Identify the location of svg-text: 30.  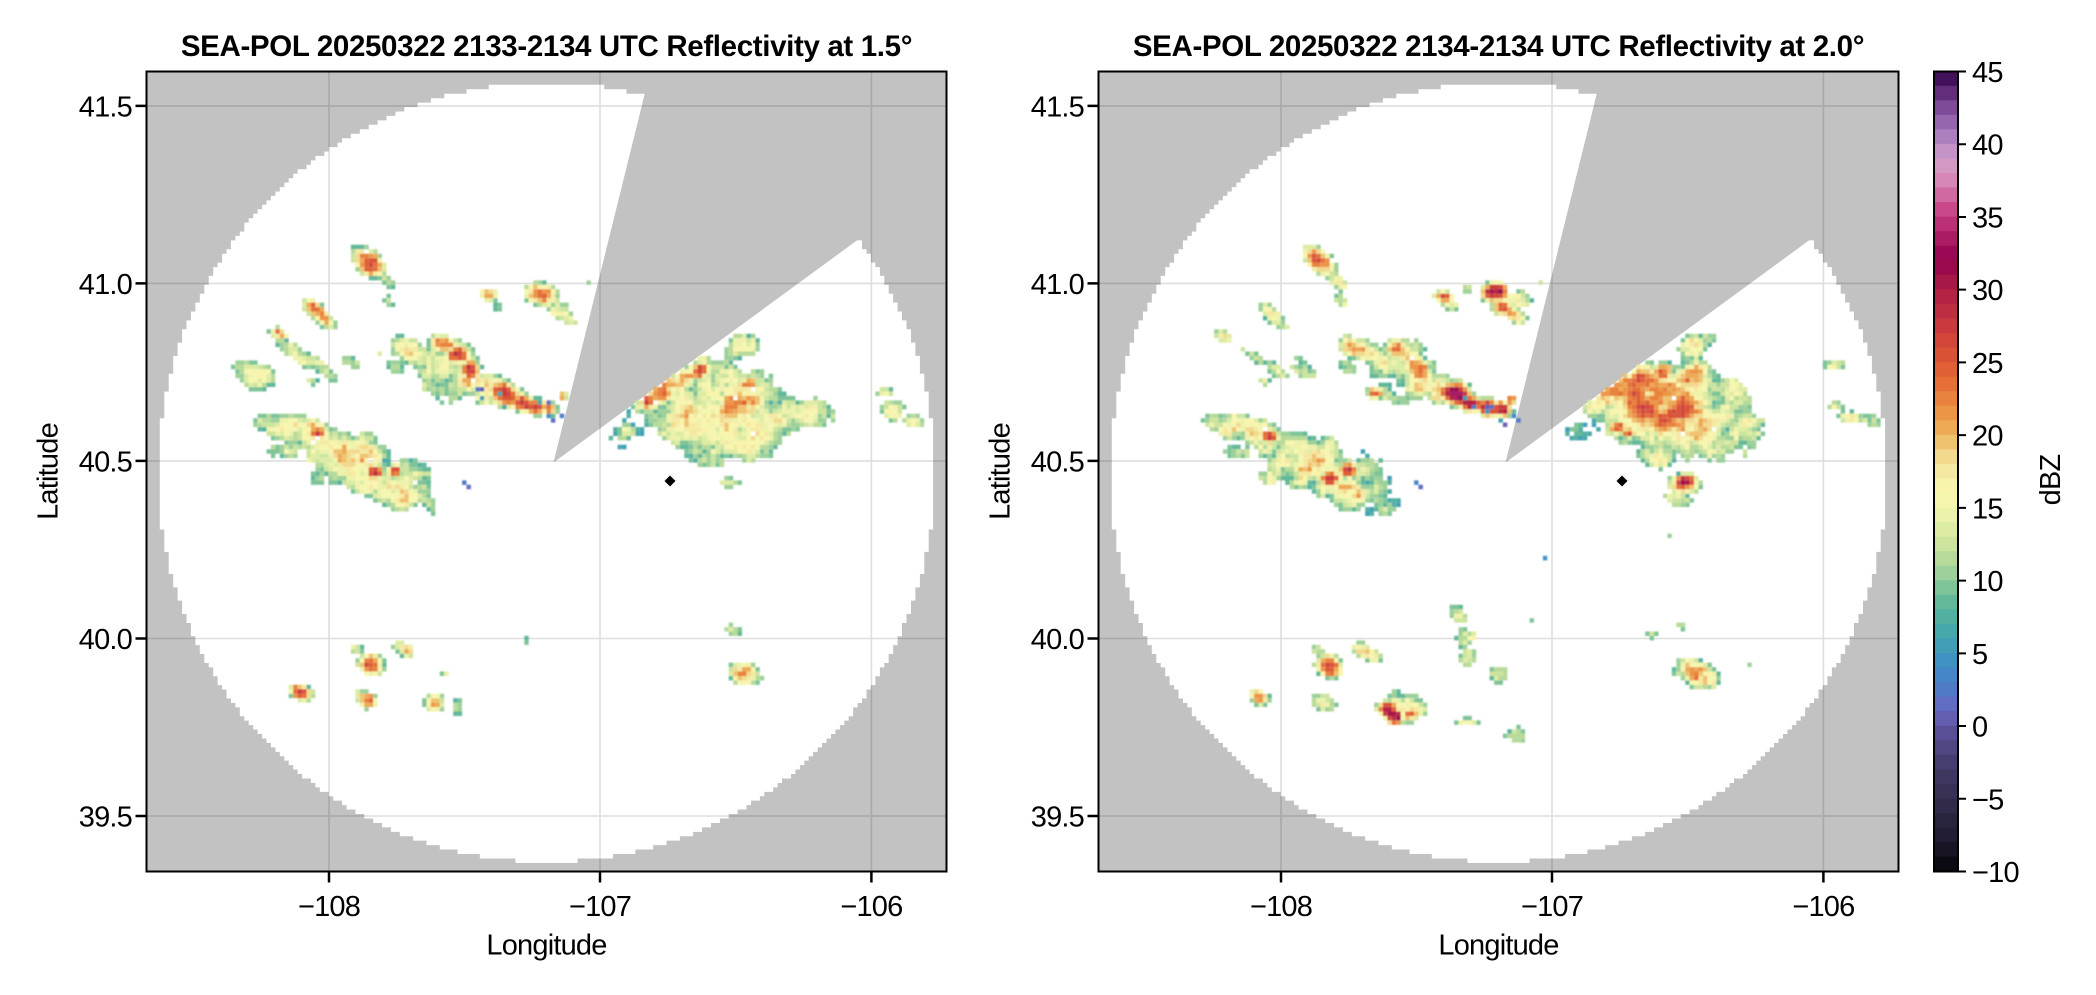
(1987, 291).